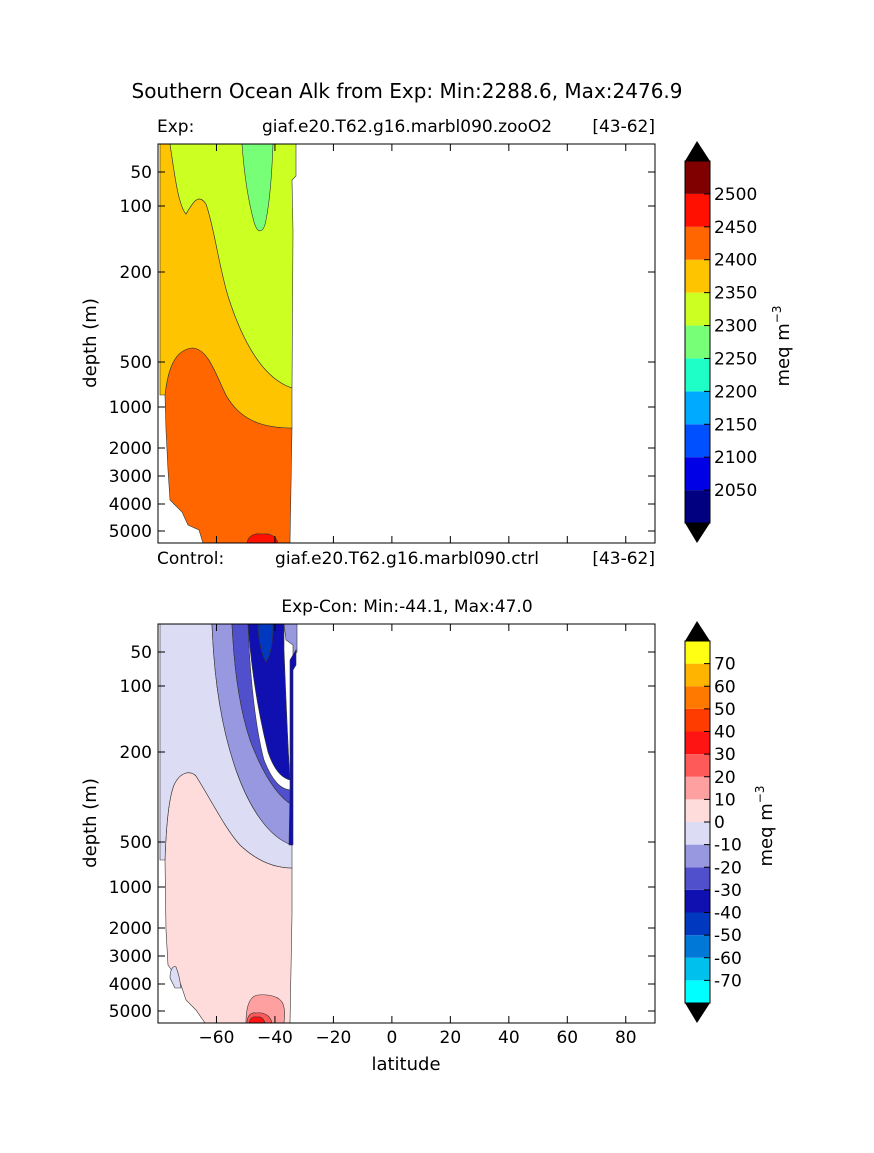 The image size is (874, 1153). What do you see at coordinates (735, 195) in the screenshot?
I see `top-colorbar-tick-label: 2500` at bounding box center [735, 195].